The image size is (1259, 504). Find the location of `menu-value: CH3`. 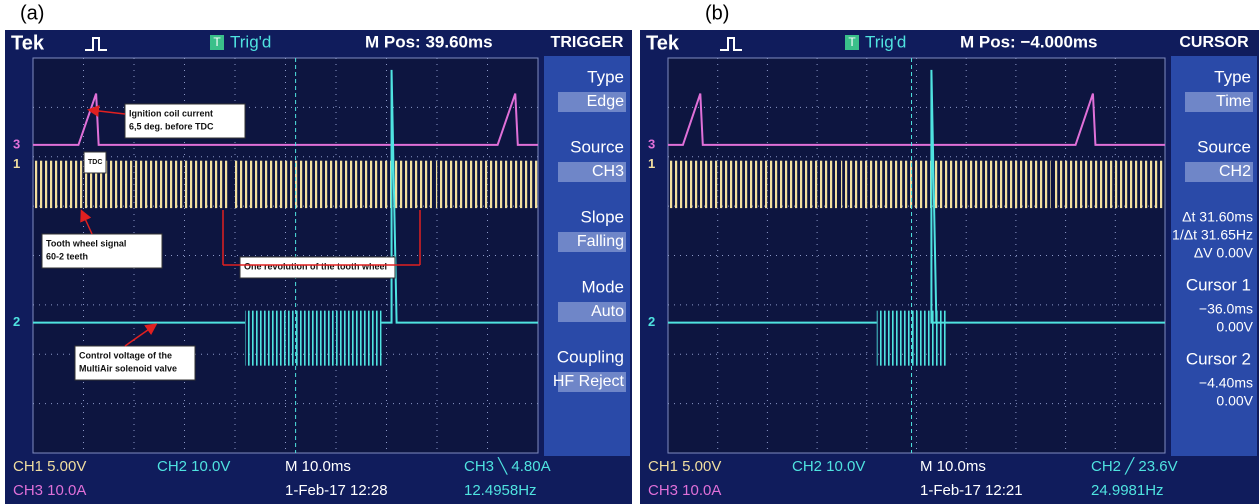

menu-value: CH3 is located at coordinates (608, 171).